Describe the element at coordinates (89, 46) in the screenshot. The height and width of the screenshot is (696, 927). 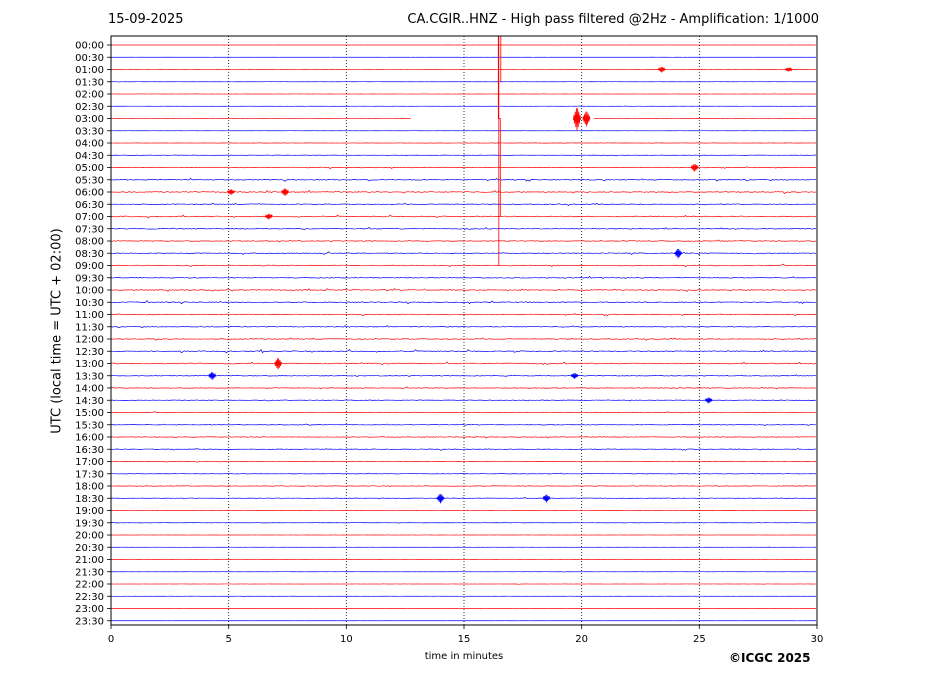
I see `y-tick-label: 00:00` at that location.